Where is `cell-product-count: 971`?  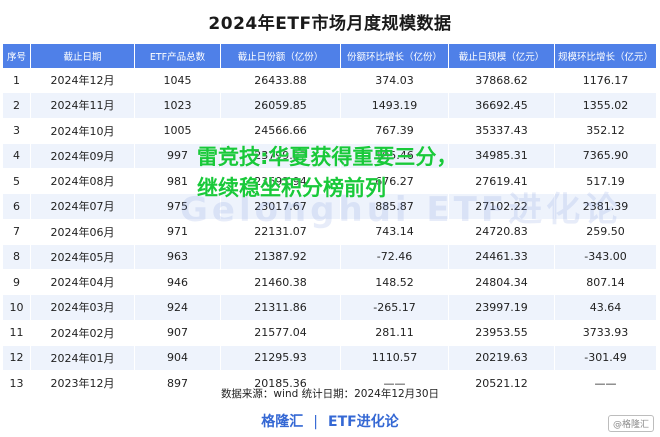 cell-product-count: 971 is located at coordinates (178, 232).